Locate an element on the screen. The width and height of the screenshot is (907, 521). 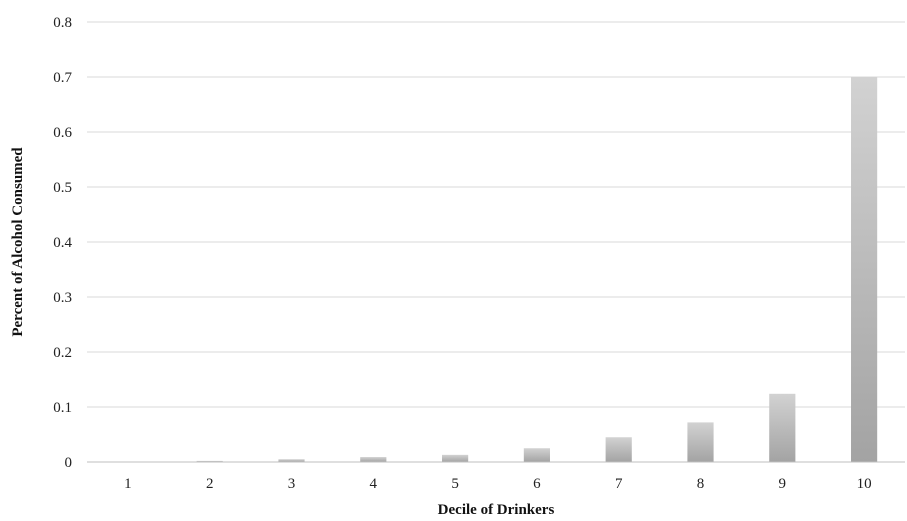
x-tick-label: 2 is located at coordinates (210, 484).